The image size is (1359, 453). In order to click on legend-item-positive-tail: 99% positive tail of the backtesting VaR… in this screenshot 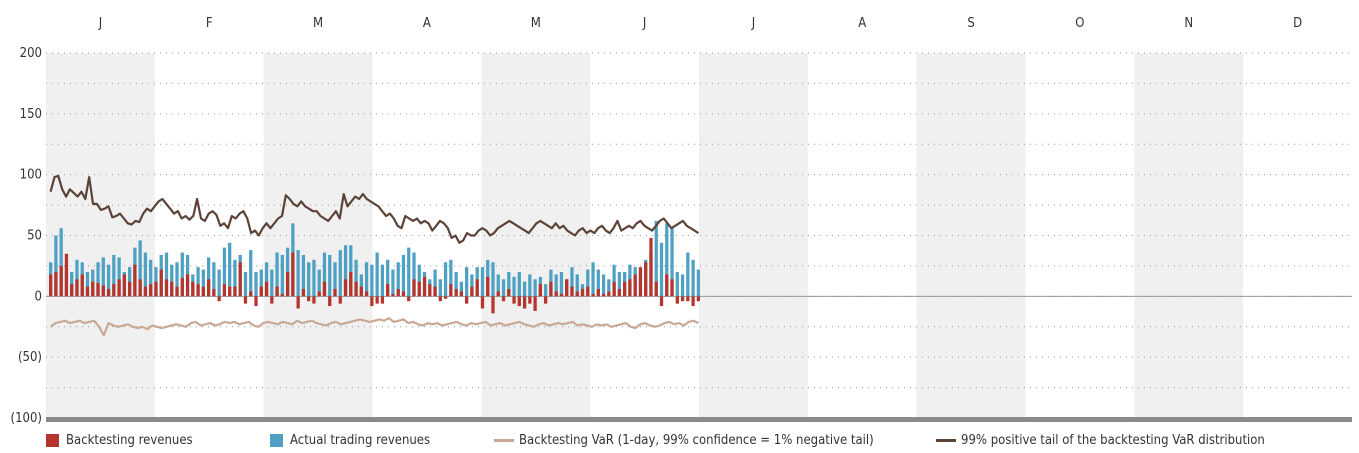, I will do `click(1100, 440)`.